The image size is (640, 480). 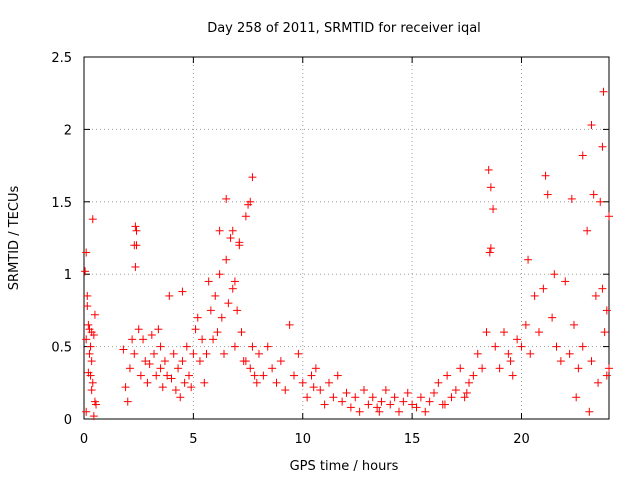 What do you see at coordinates (344, 466) in the screenshot?
I see `x-axis-label: GPS time / hours` at bounding box center [344, 466].